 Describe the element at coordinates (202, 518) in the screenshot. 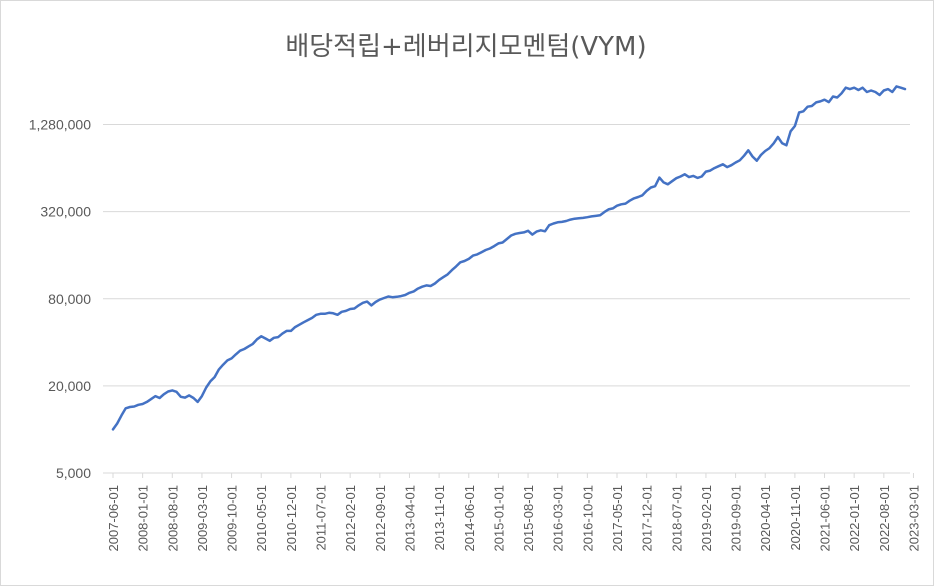

I see `x-tick-label: 2009-03-01` at that location.